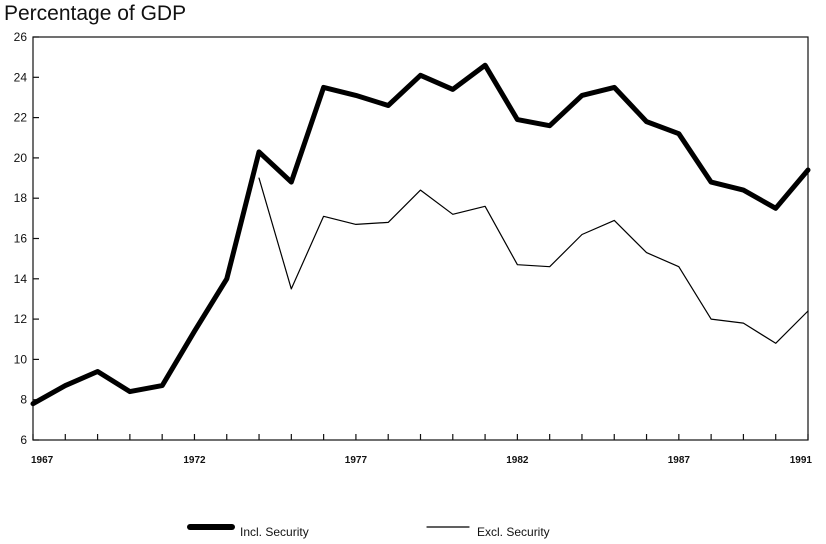  Describe the element at coordinates (274, 532) in the screenshot. I see `legend-label-incl-security: Incl. Security` at that location.